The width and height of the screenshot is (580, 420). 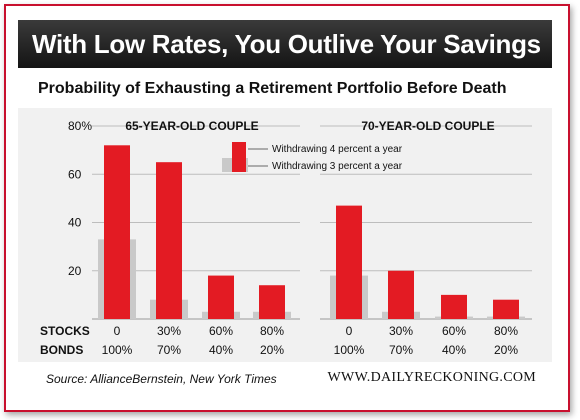 What do you see at coordinates (169, 331) in the screenshot?
I see `stocks-label-panel-1-2: 30%` at bounding box center [169, 331].